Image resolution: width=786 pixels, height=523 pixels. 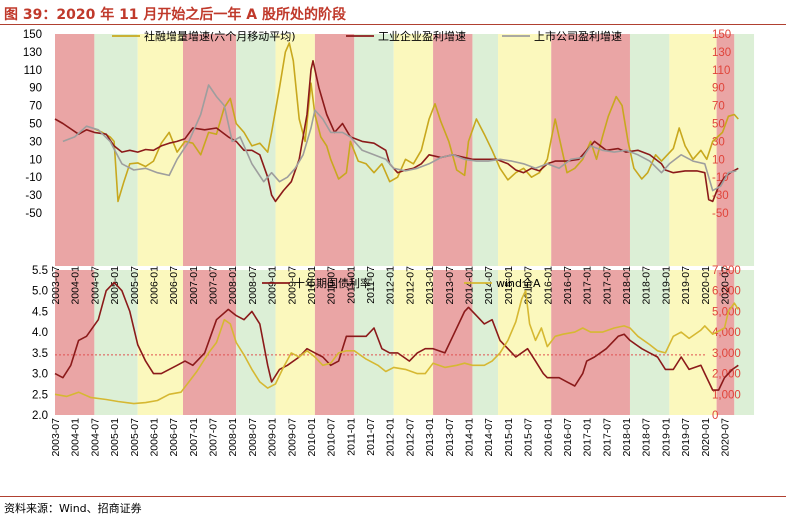 I want to click on top-left-tick-7: 90, so click(x=35, y=89).